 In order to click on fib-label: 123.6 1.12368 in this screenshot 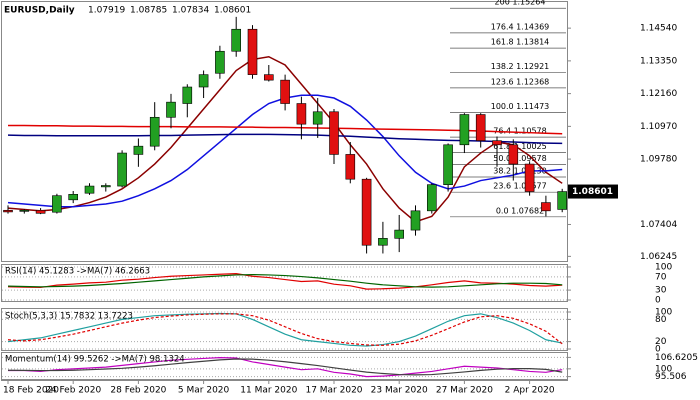, I will do `click(520, 81)`.